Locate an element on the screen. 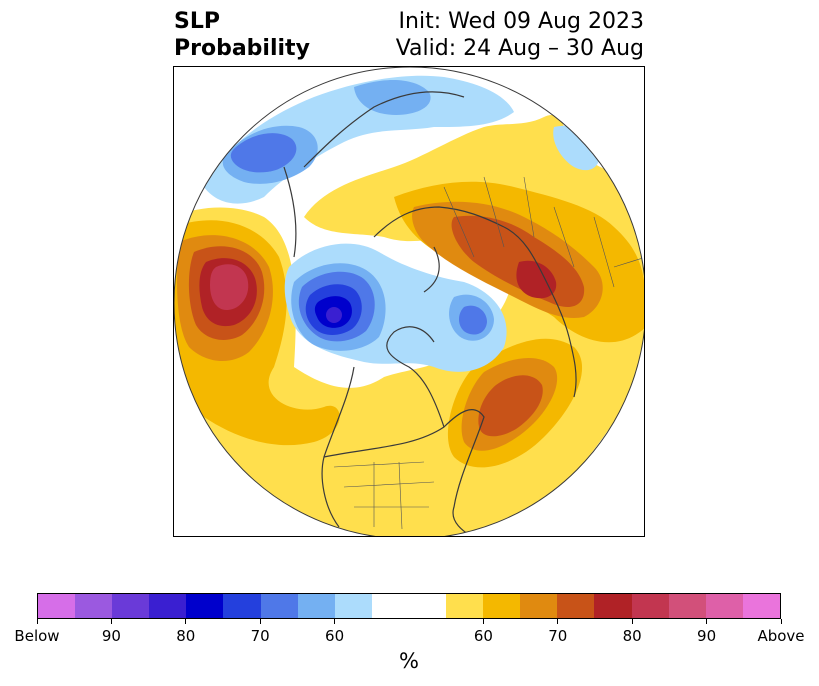 The height and width of the screenshot is (686, 819). below-core is located at coordinates (334, 315).